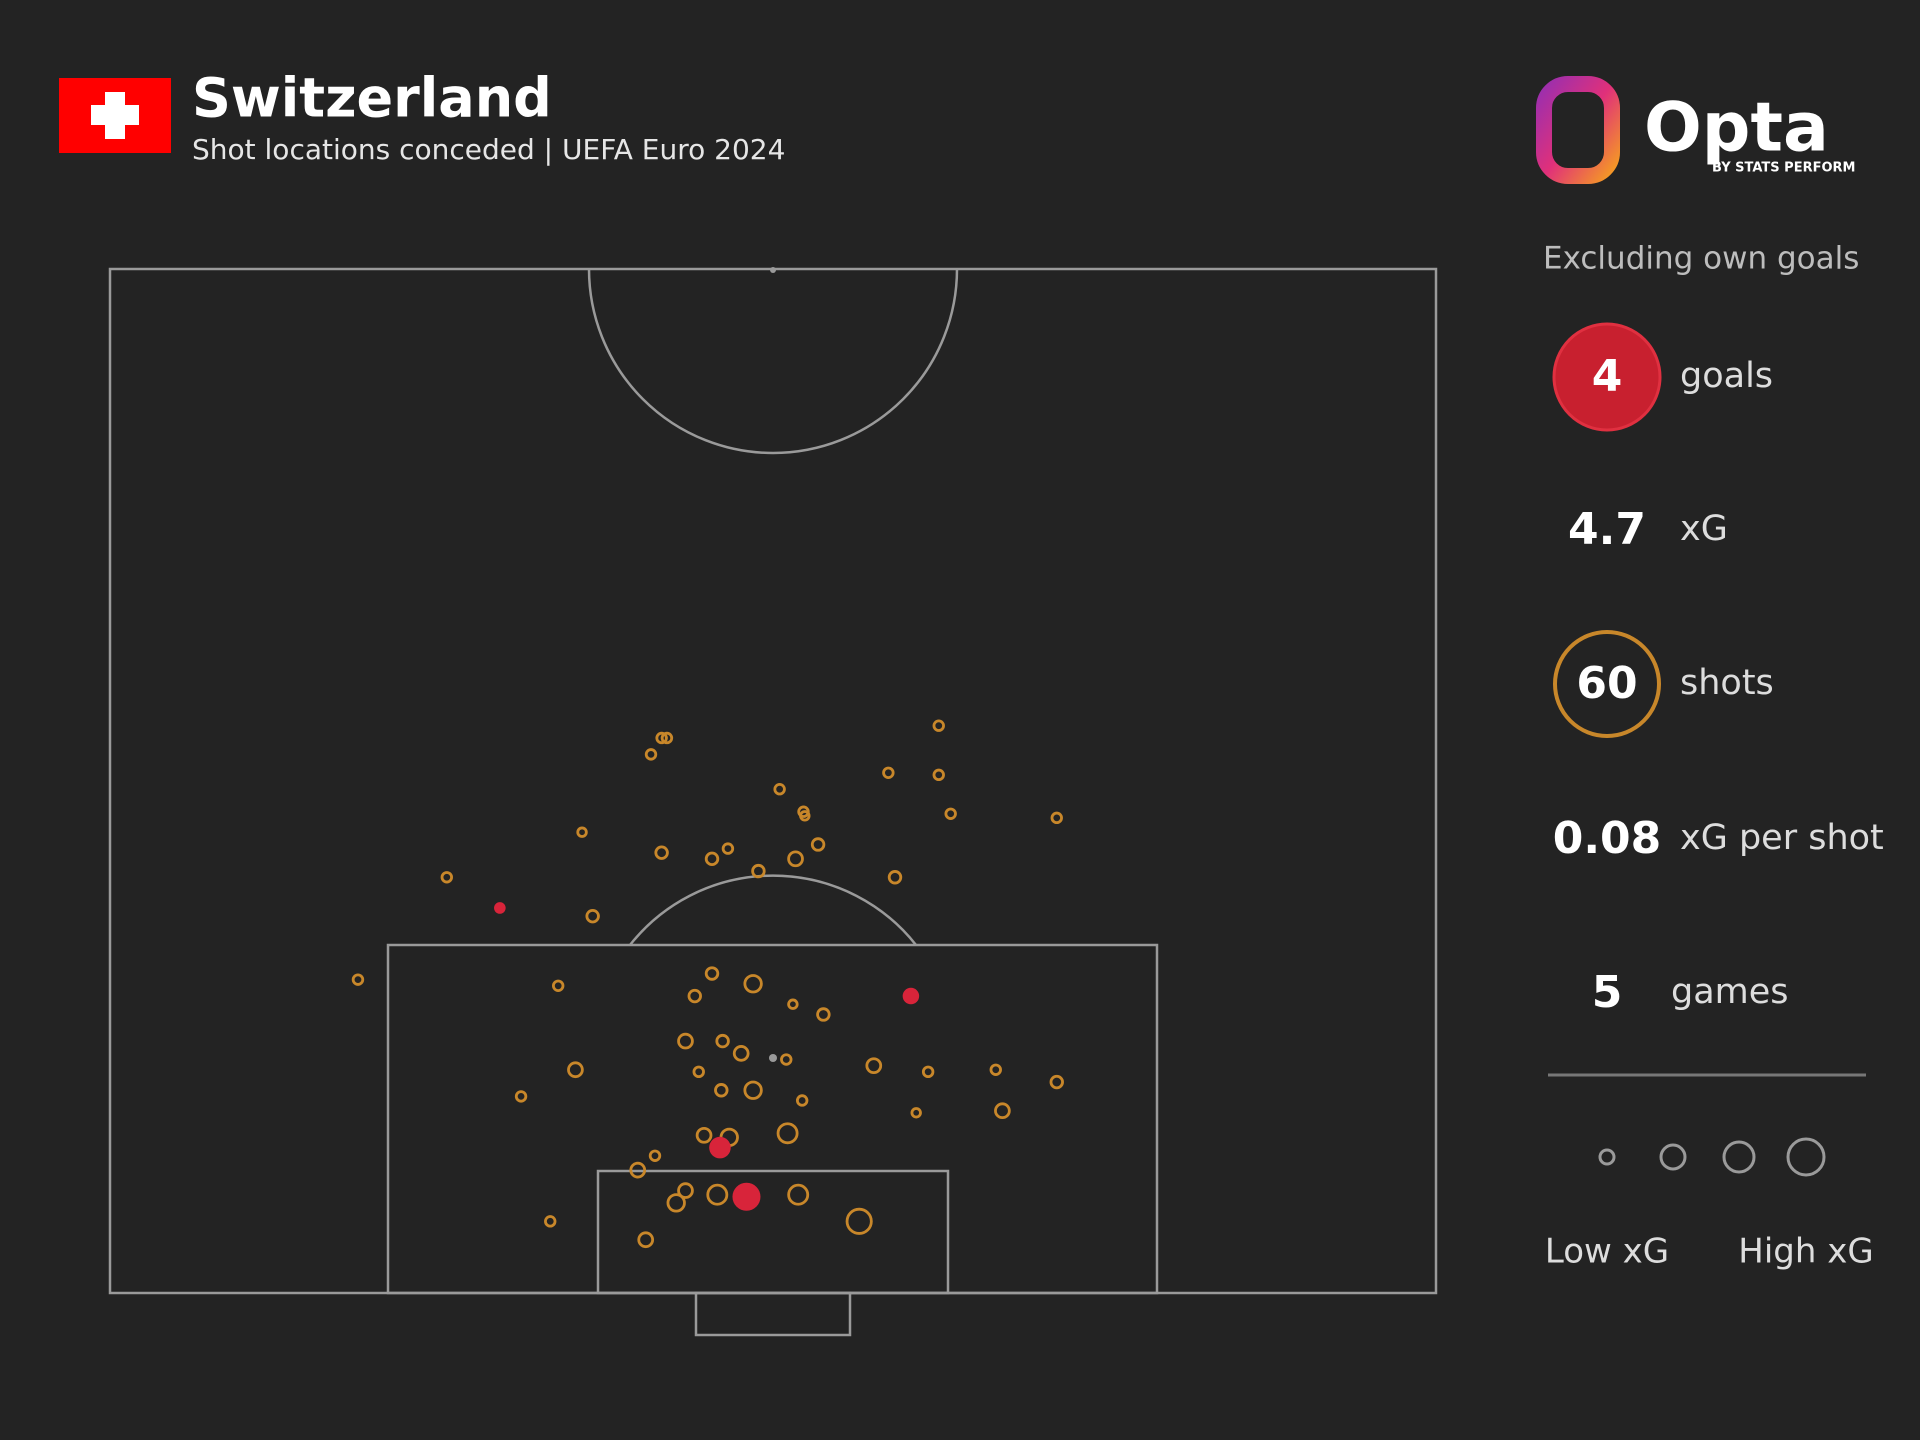 The image size is (1920, 1440). I want to click on logo-name: Opta, so click(1736, 128).